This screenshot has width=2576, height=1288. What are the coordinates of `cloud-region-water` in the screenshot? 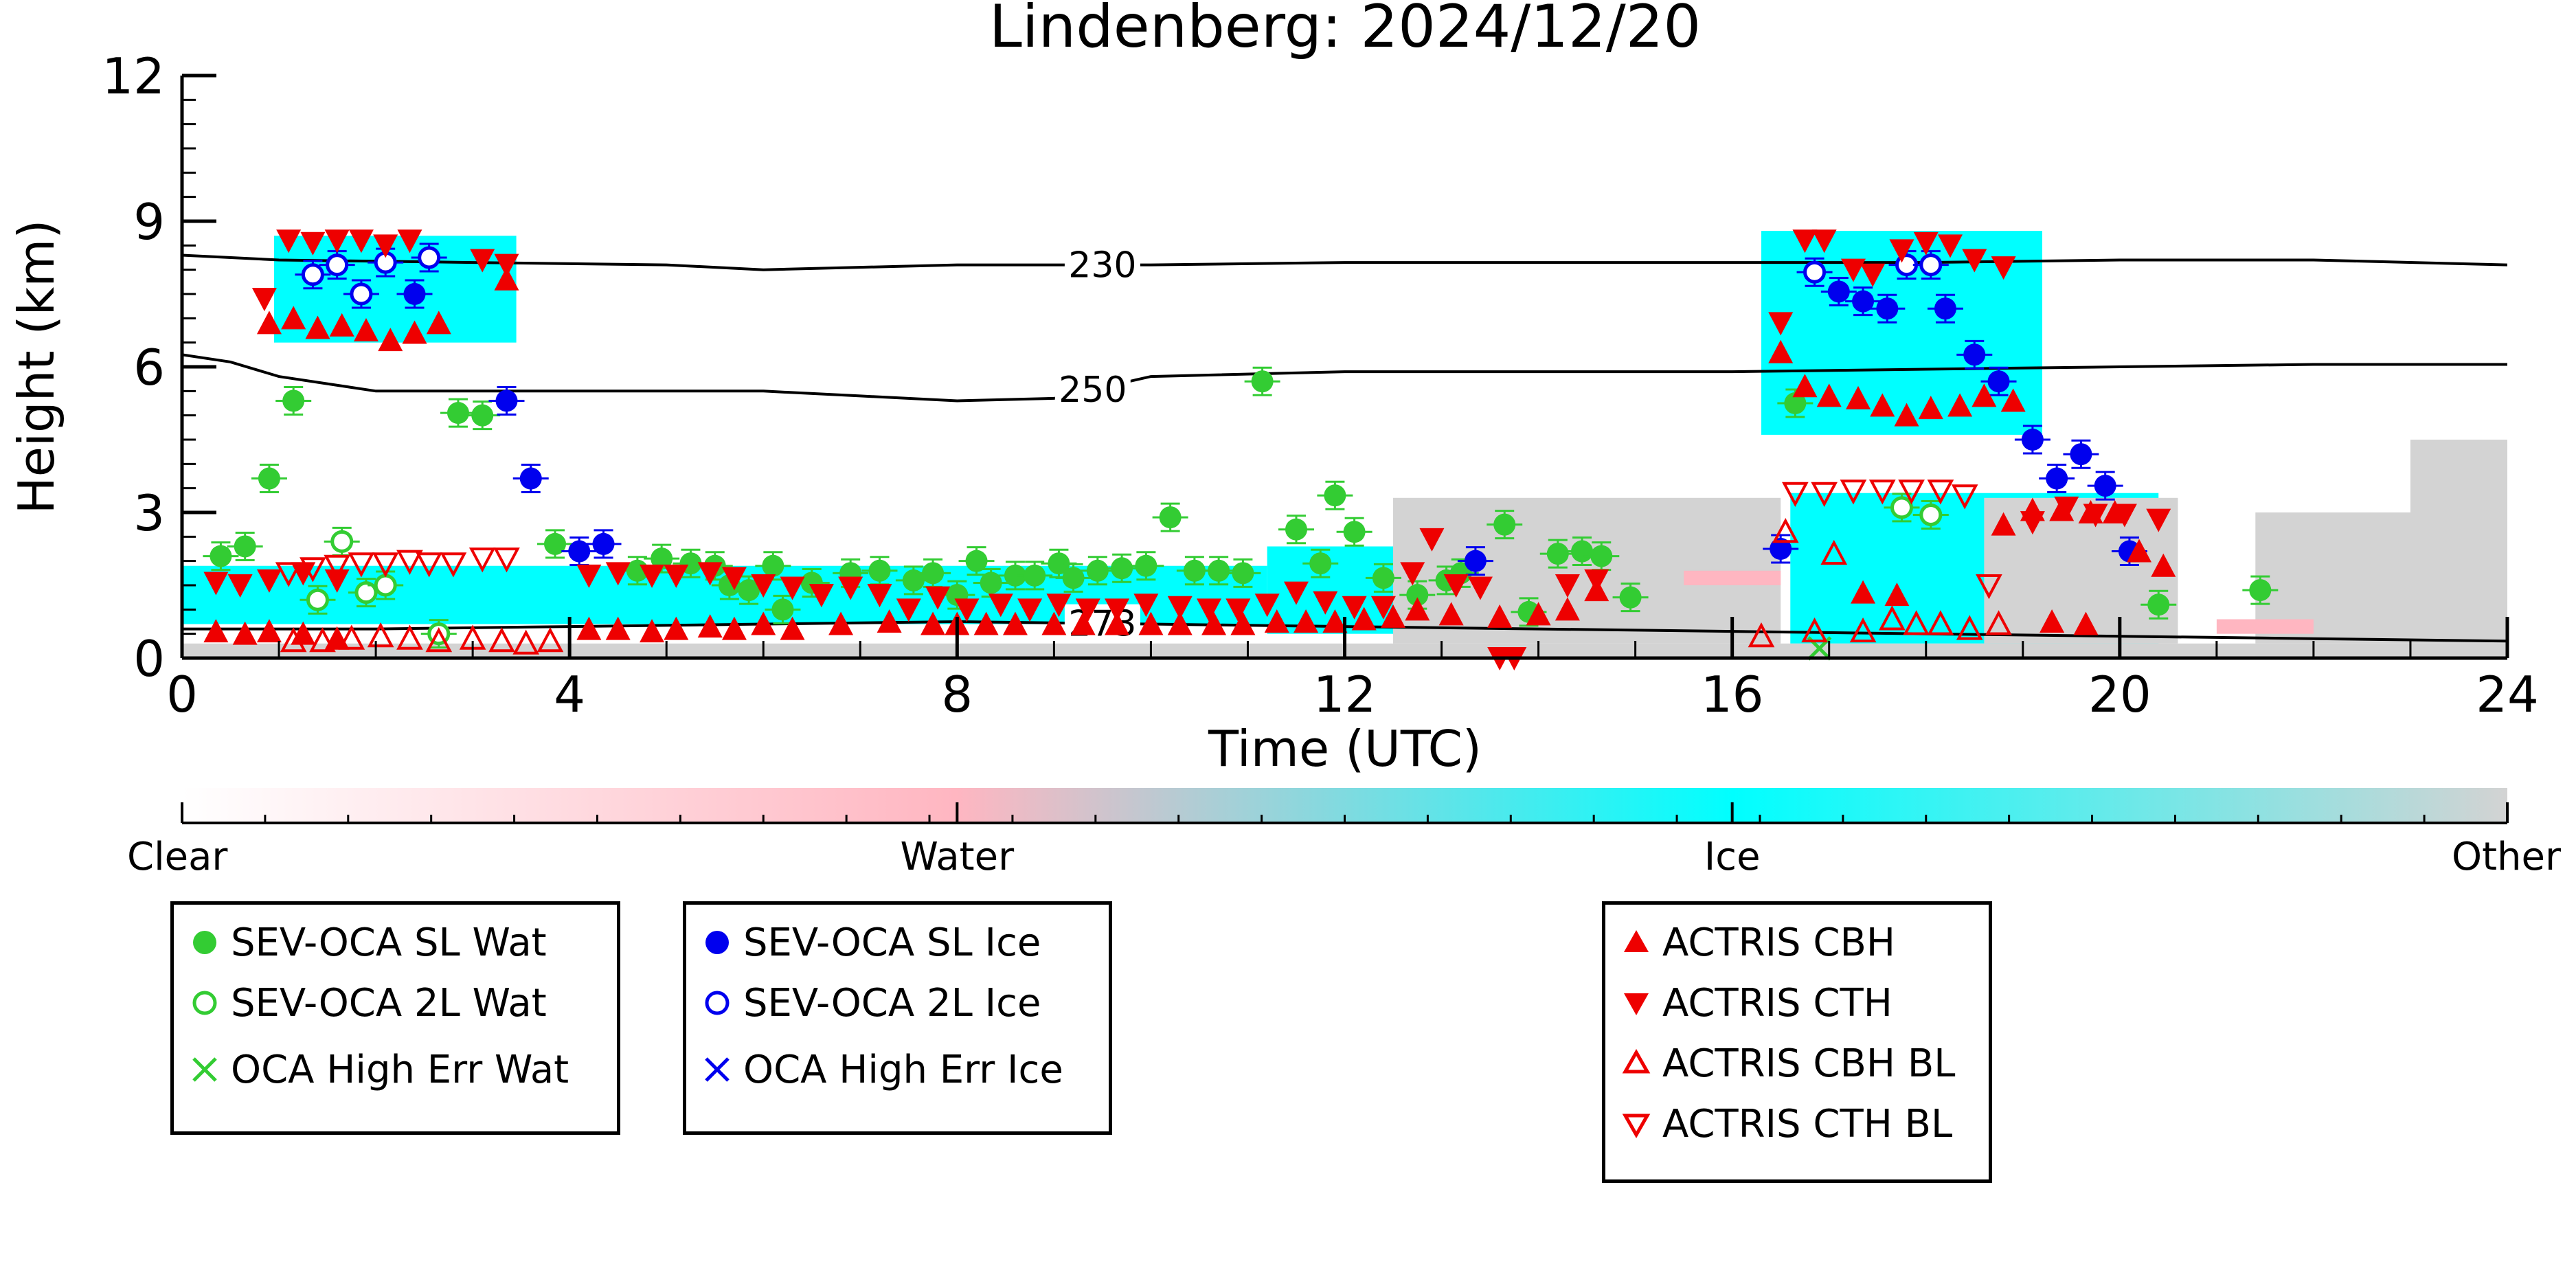 It's located at (1732, 577).